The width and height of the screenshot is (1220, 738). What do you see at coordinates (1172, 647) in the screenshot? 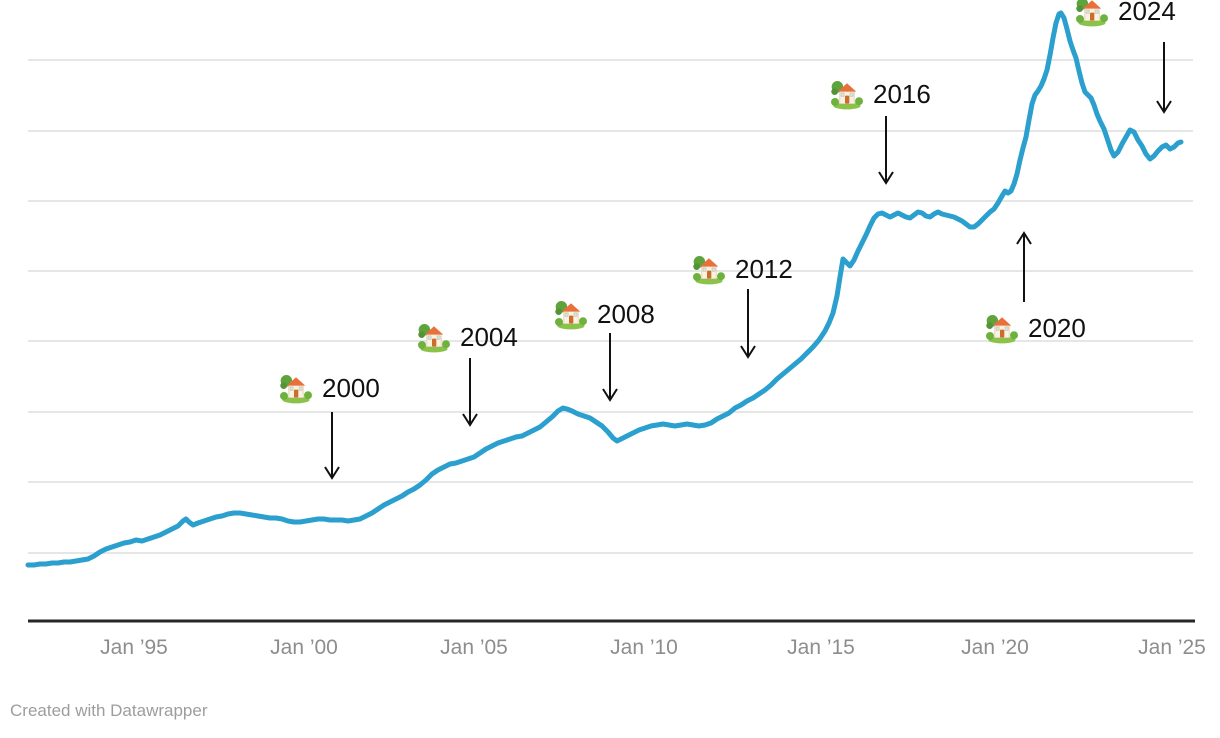
I see `x-axis-tick-label: Jan ’25` at bounding box center [1172, 647].